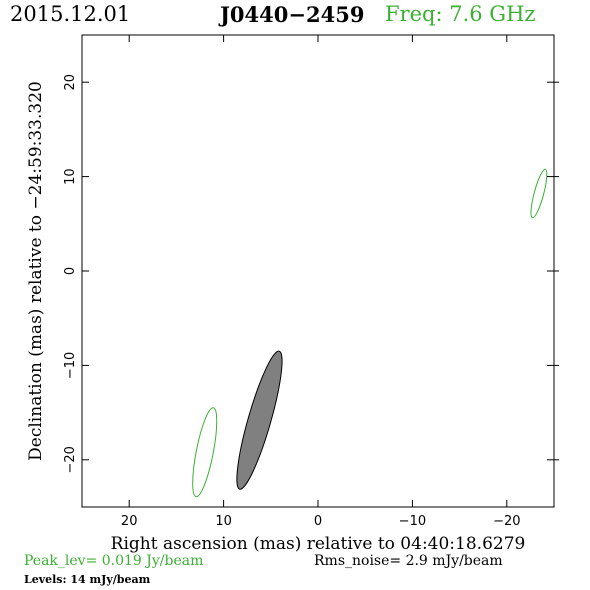  I want to click on rms-noise: Rms_noise= 2.9 mJy/beam, so click(408, 561).